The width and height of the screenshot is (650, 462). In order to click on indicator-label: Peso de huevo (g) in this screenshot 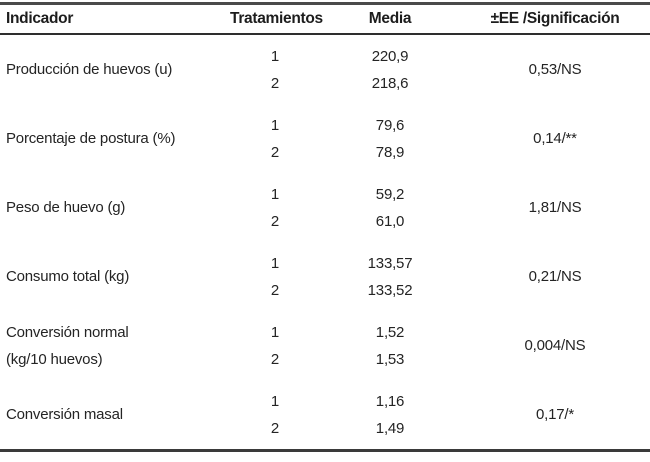, I will do `click(115, 207)`.